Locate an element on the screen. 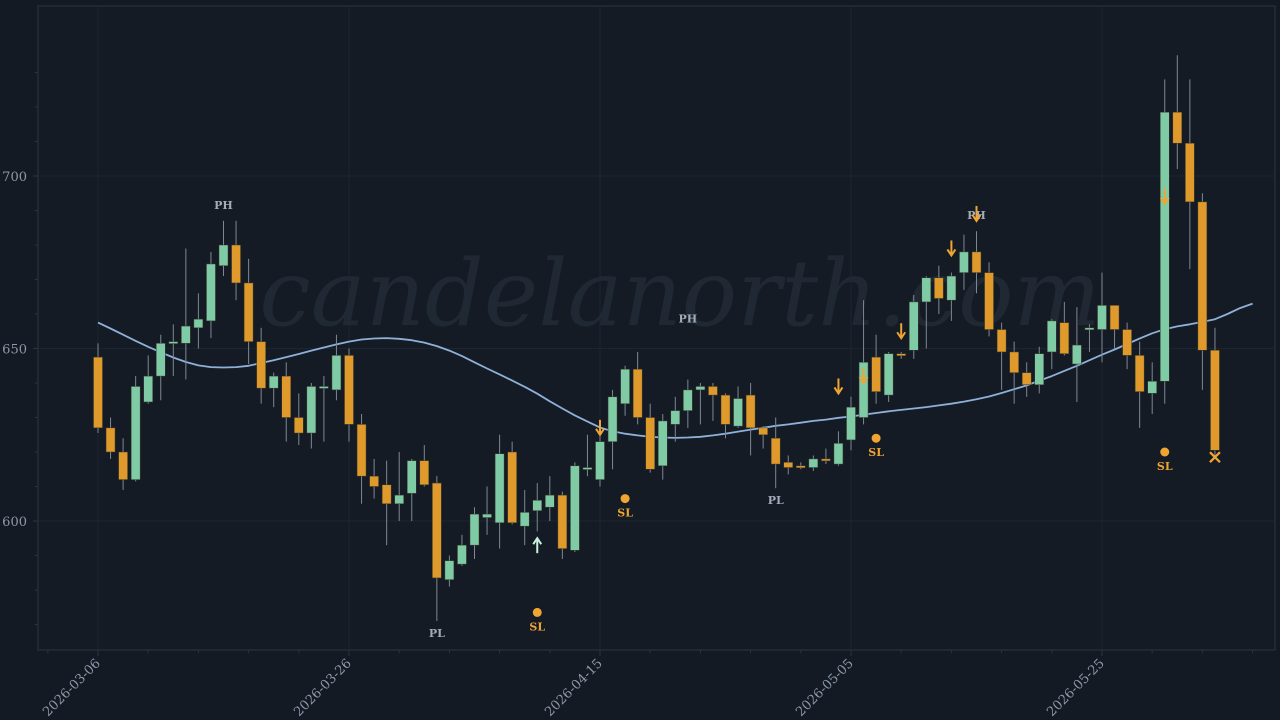 The width and height of the screenshot is (1280, 720). y-tick-label: 700 is located at coordinates (14, 177).